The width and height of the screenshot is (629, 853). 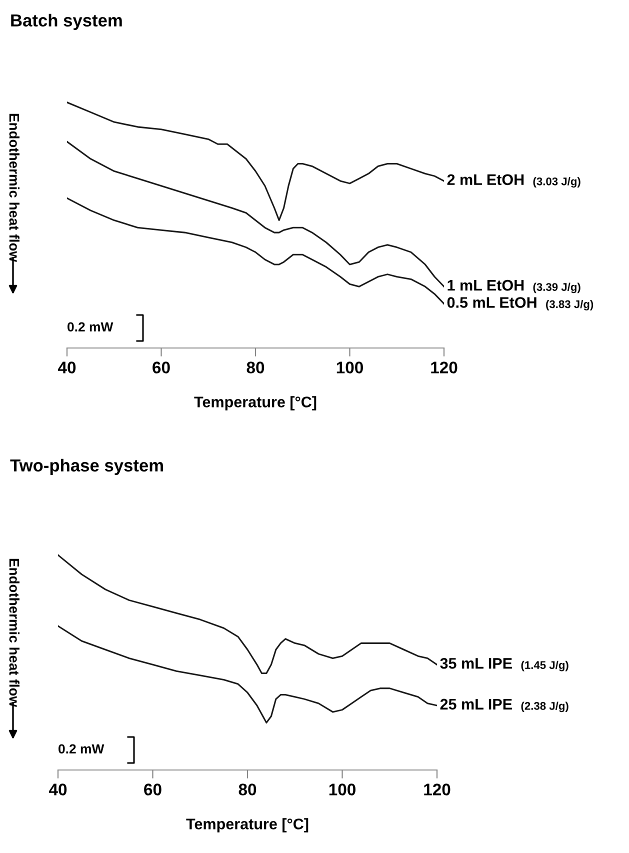 I want to click on text: (3.03 J/g), so click(x=556, y=182).